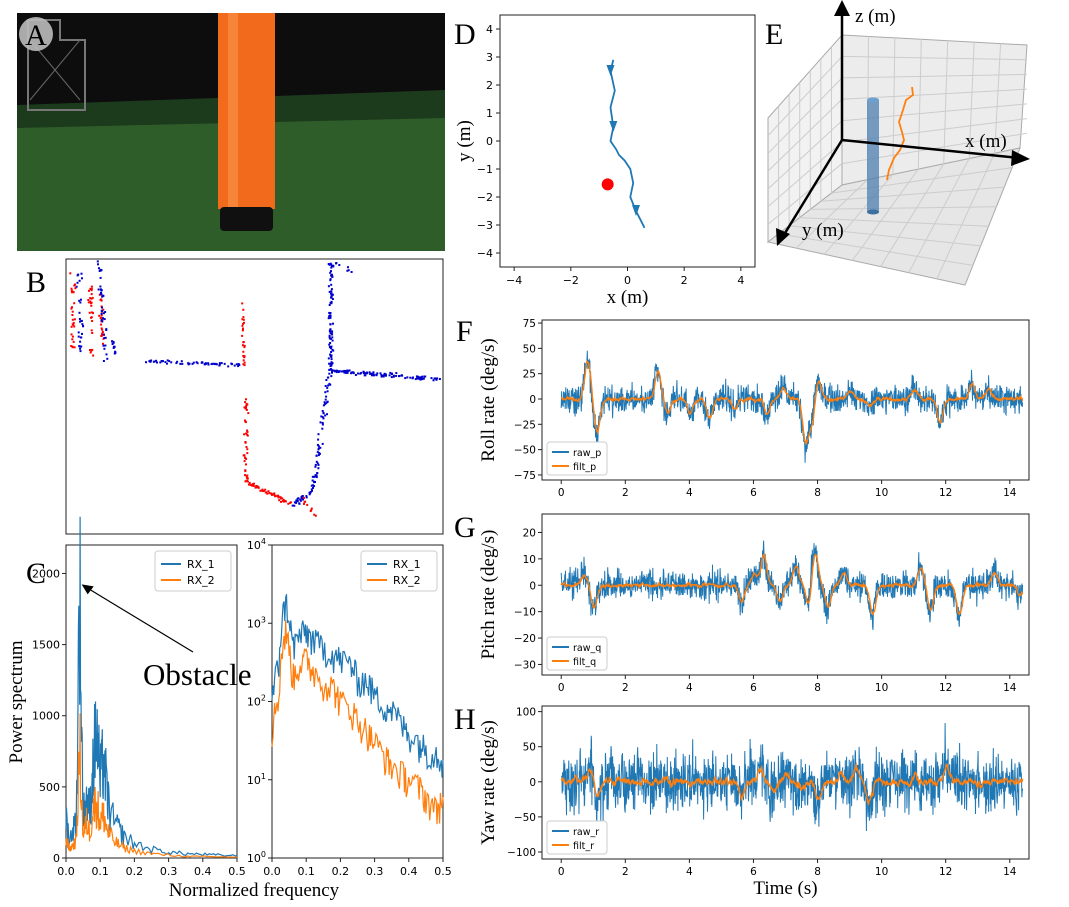  Describe the element at coordinates (485, 225) in the screenshot. I see `y-tick-label: −3` at that location.